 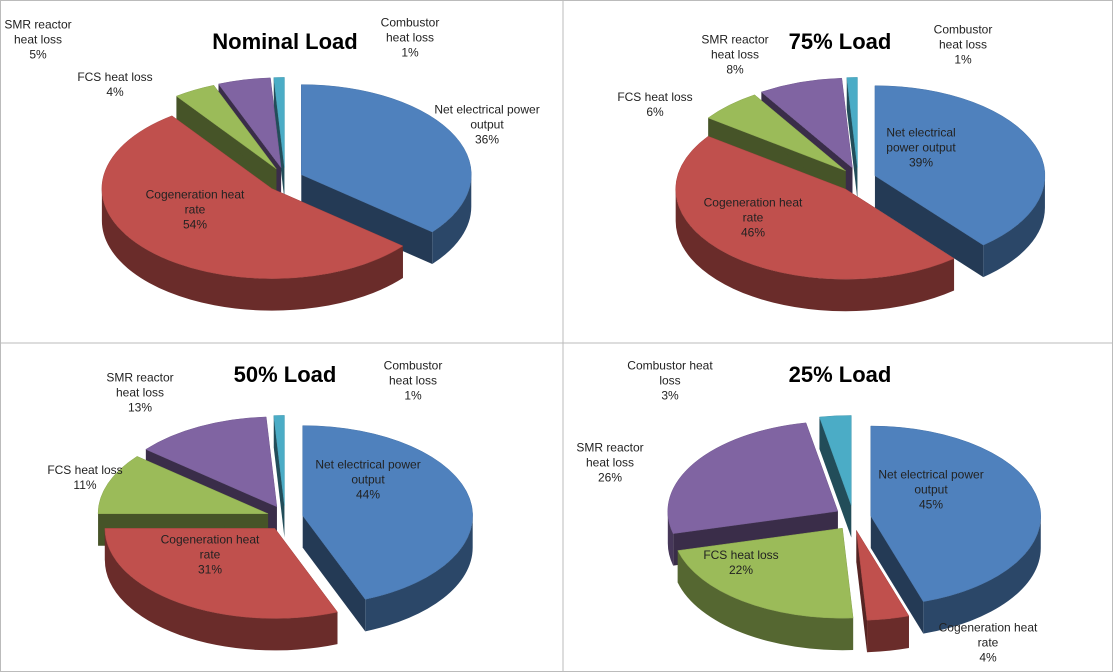 I want to click on slice-label: Net electrical power output 45%, so click(x=931, y=490).